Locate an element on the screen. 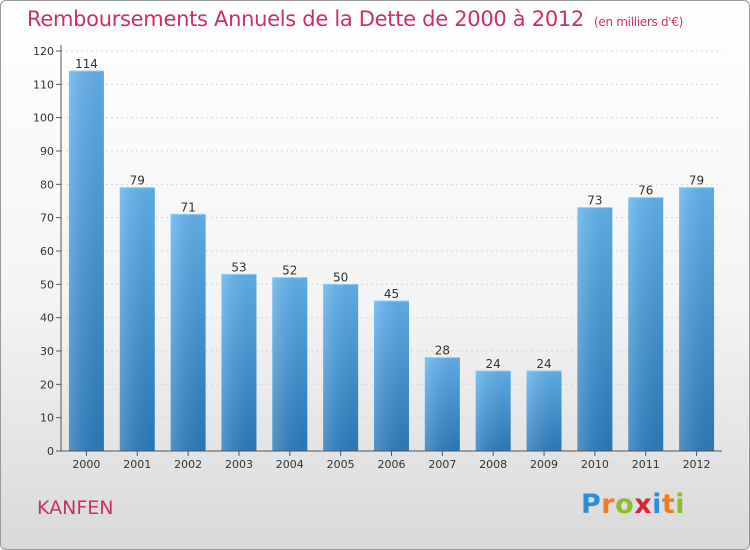  y-tick-label: 90 is located at coordinates (47, 151).